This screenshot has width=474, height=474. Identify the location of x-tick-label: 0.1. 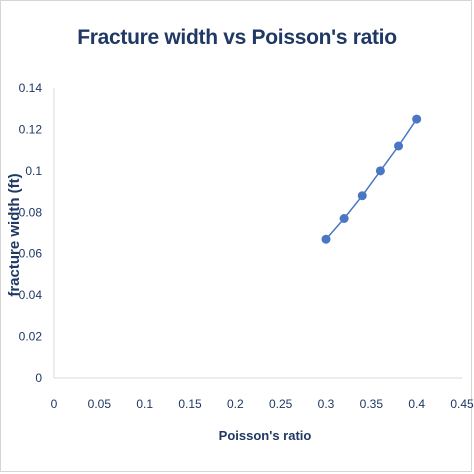
(144, 404).